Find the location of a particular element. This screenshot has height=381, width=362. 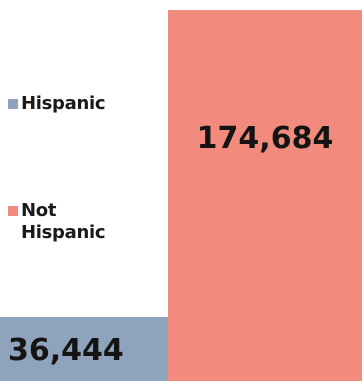

legend-item-not-hispanic: Not Hispanic is located at coordinates (69, 222).